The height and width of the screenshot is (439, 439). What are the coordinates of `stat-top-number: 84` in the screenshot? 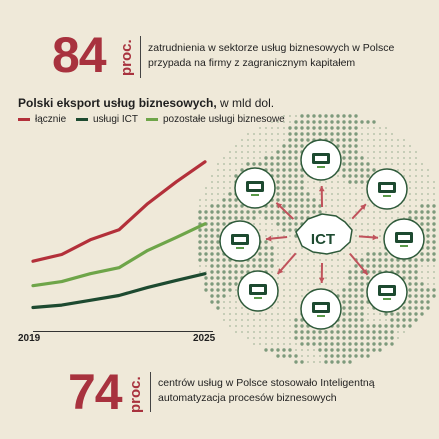 It's located at (79, 55).